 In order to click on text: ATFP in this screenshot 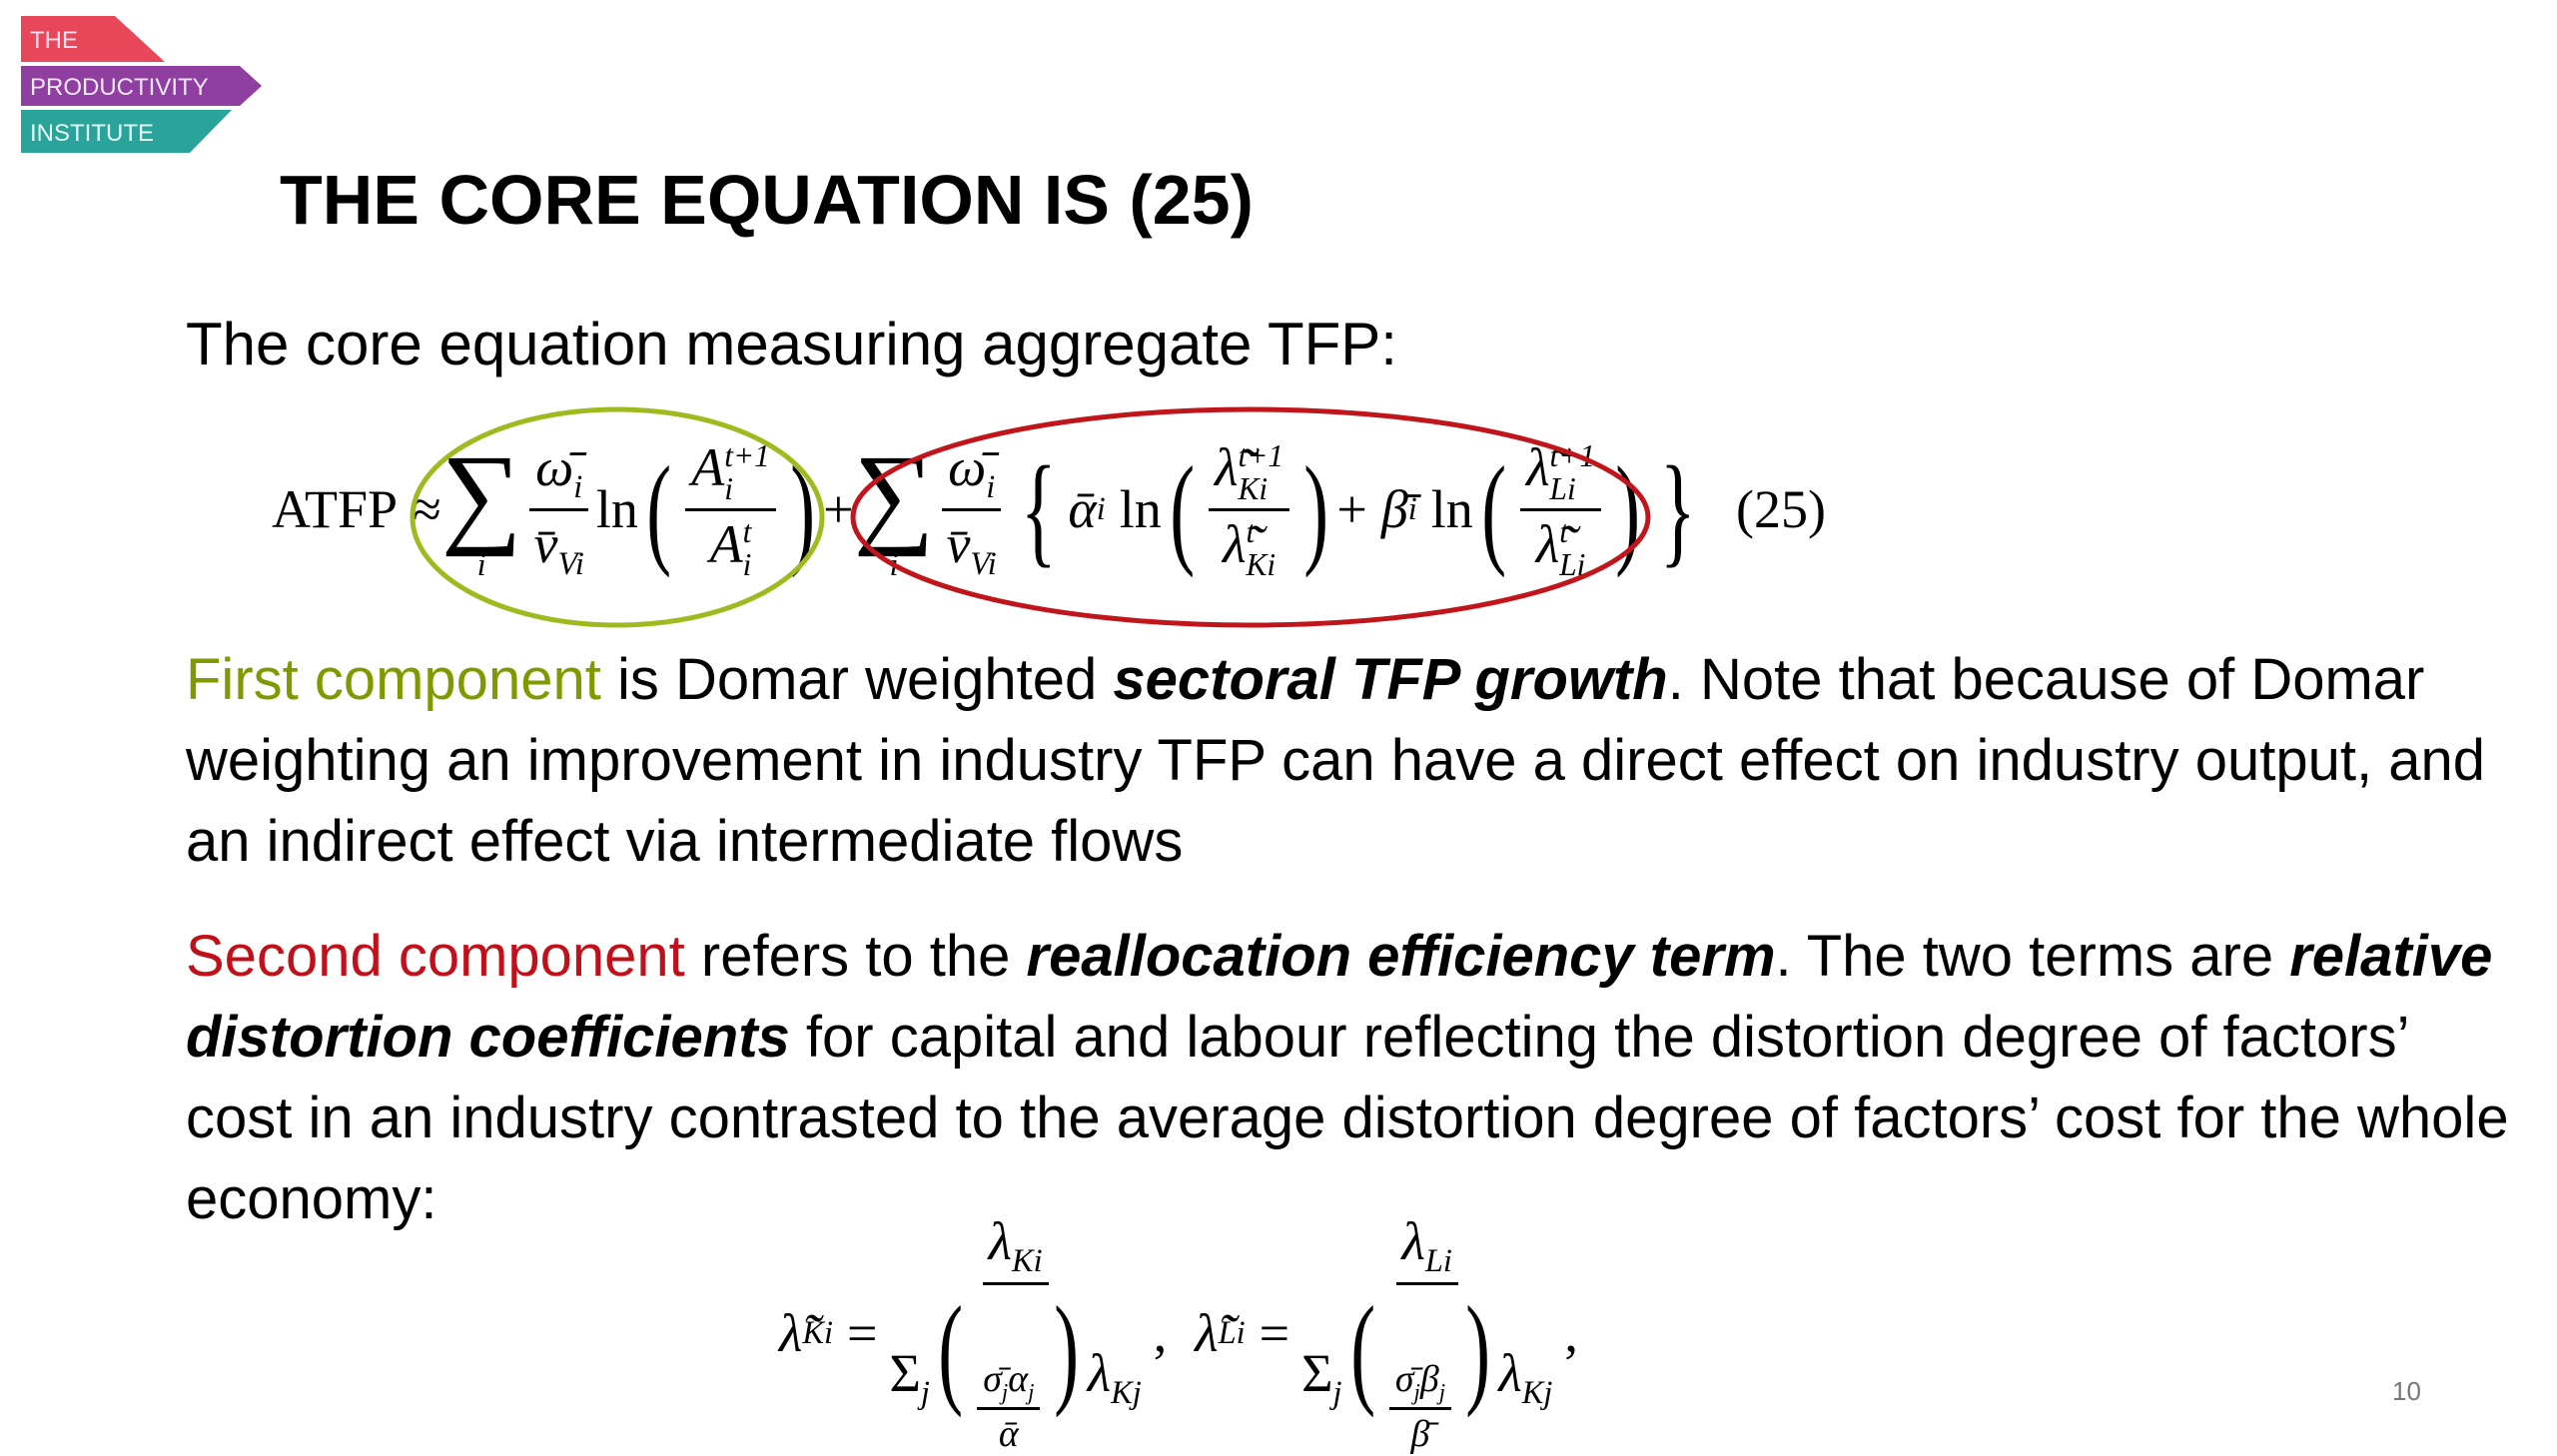, I will do `click(335, 509)`.